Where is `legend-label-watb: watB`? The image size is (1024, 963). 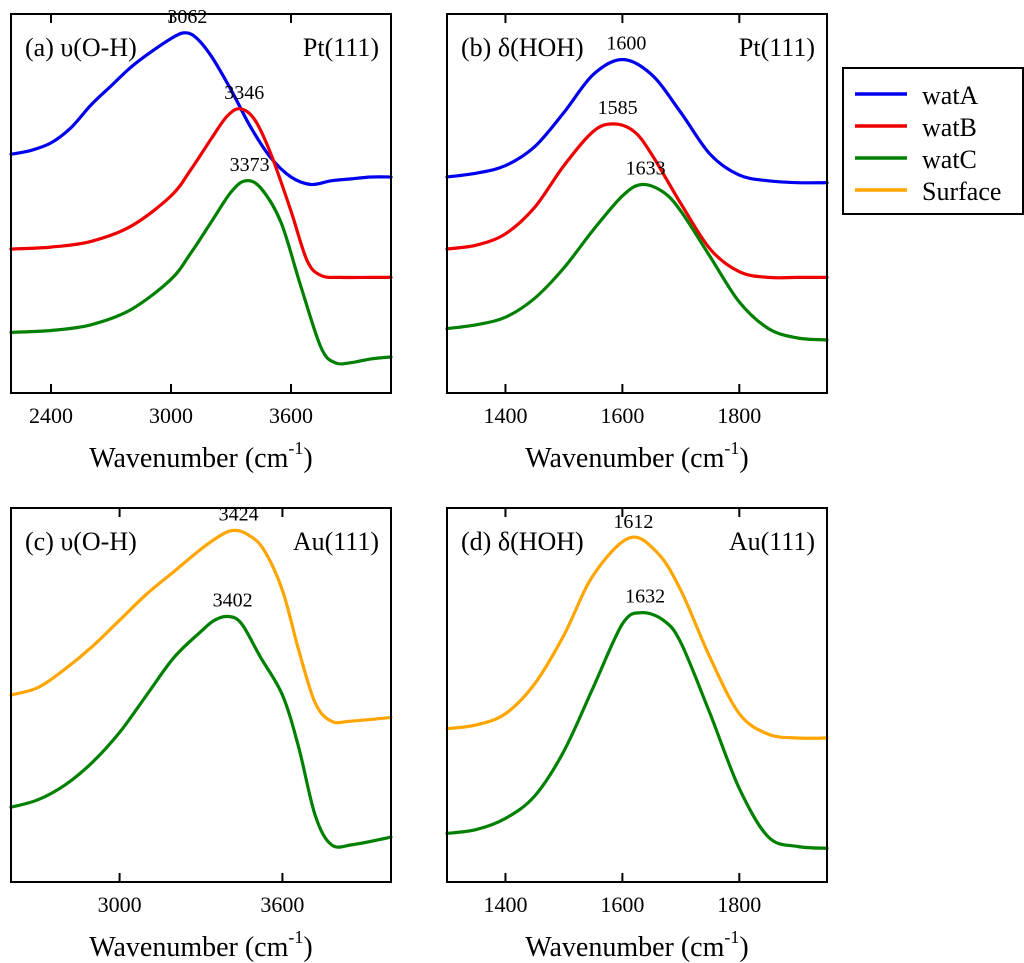
legend-label-watb: watB is located at coordinates (949, 127).